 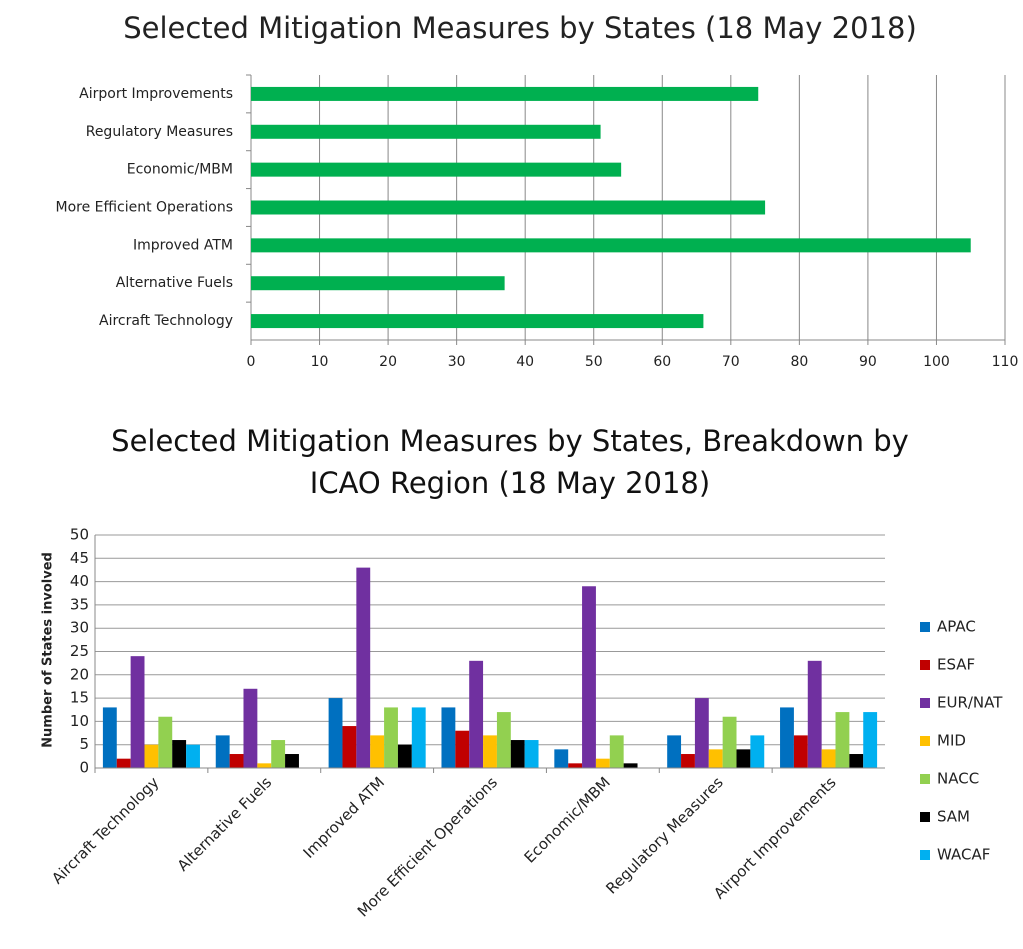 What do you see at coordinates (958, 779) in the screenshot?
I see `legend-label: NACC` at bounding box center [958, 779].